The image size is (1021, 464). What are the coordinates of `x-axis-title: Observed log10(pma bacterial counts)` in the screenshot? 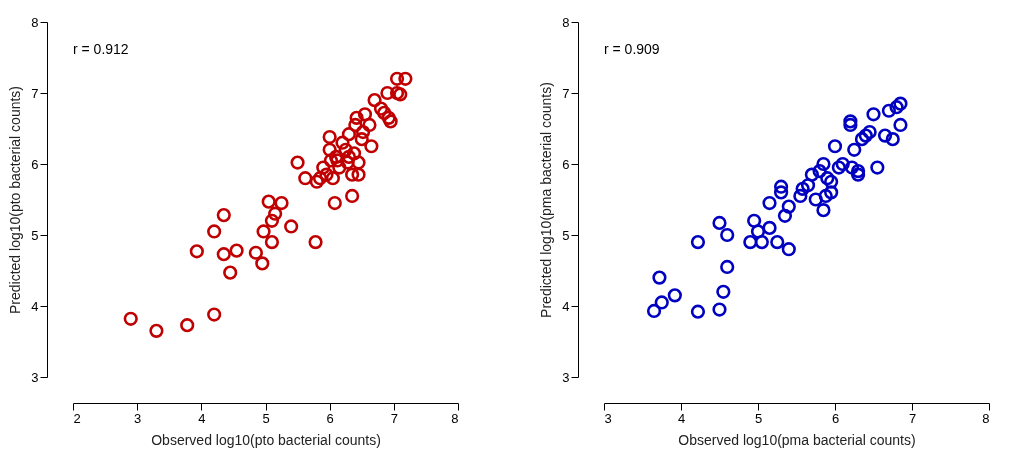 It's located at (797, 439).